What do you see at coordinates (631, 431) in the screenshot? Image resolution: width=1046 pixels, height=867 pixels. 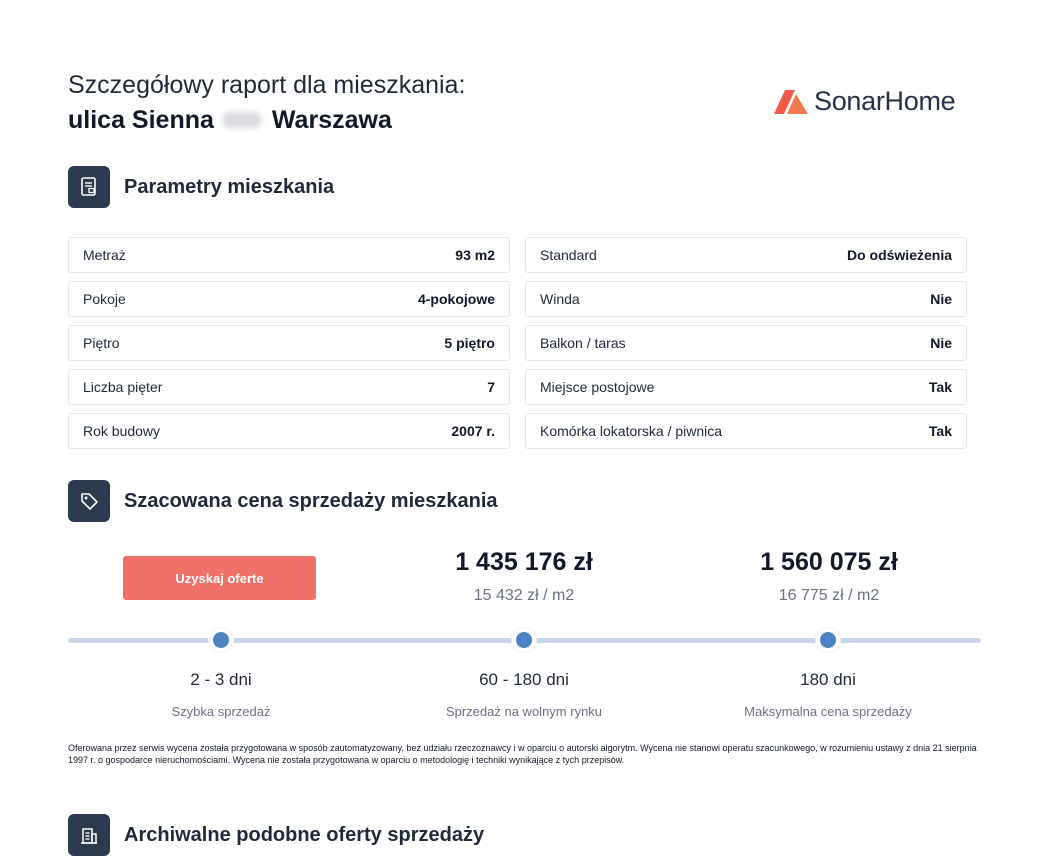 I see `param-label: Komórka lokatorska / piwnica` at bounding box center [631, 431].